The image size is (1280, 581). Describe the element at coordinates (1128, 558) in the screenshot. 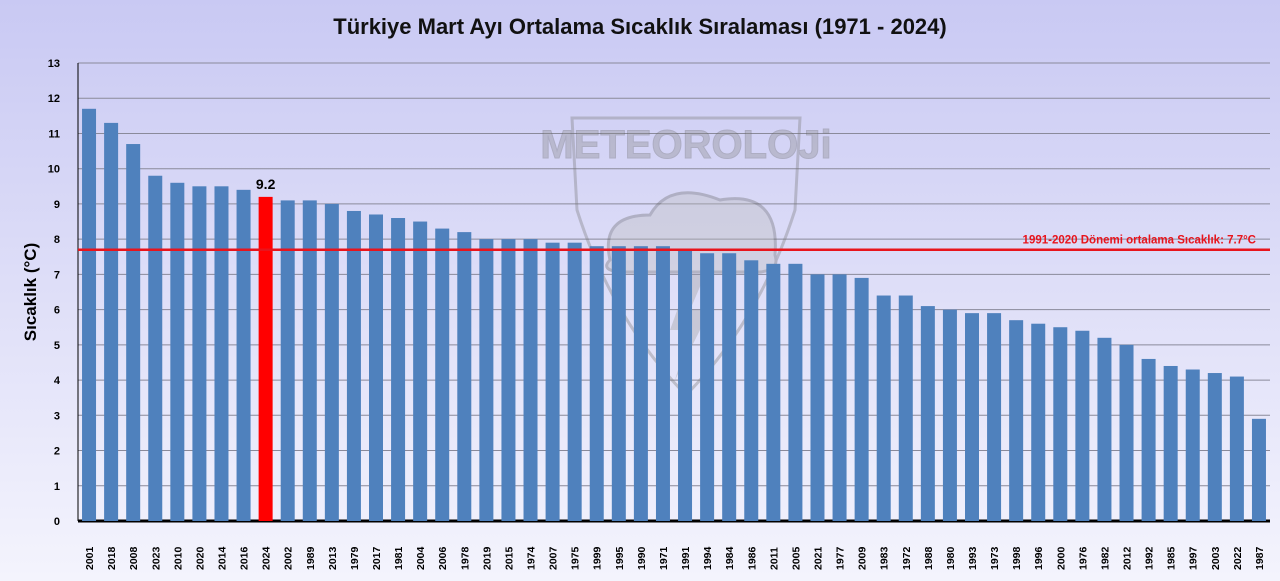

I see `x-tick-label: 2012` at that location.